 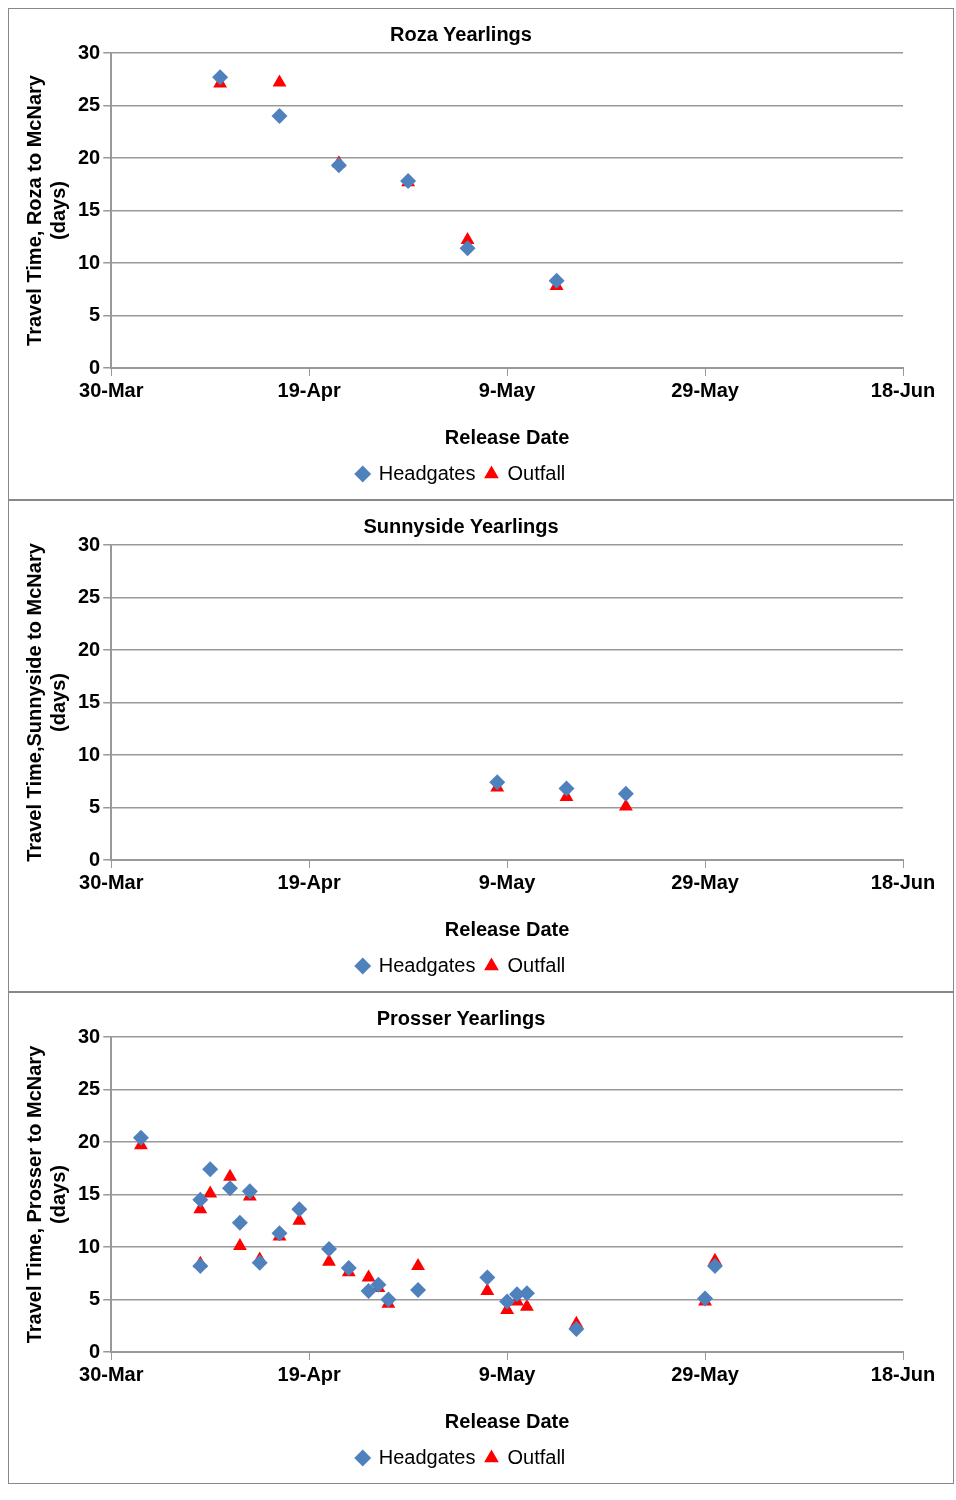 I want to click on y-axis-title: Travel Time, Roza to McNary (days), so click(x=45, y=210).